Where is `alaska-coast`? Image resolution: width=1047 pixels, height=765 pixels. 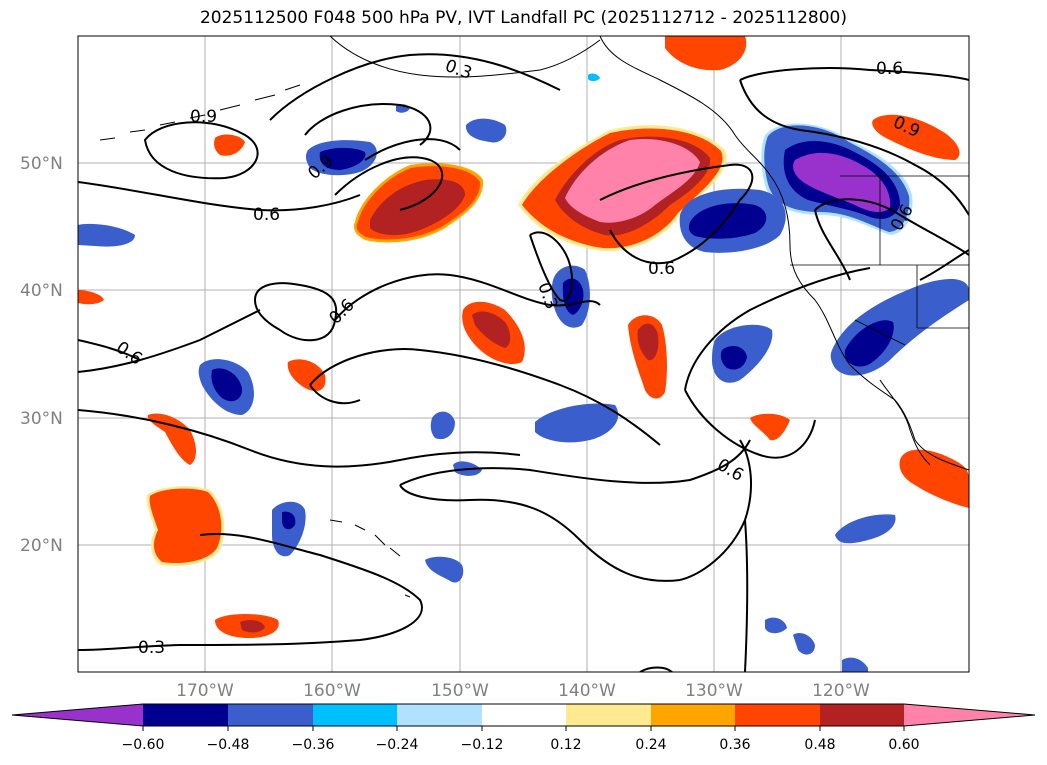 alaska-coast is located at coordinates (465, 57).